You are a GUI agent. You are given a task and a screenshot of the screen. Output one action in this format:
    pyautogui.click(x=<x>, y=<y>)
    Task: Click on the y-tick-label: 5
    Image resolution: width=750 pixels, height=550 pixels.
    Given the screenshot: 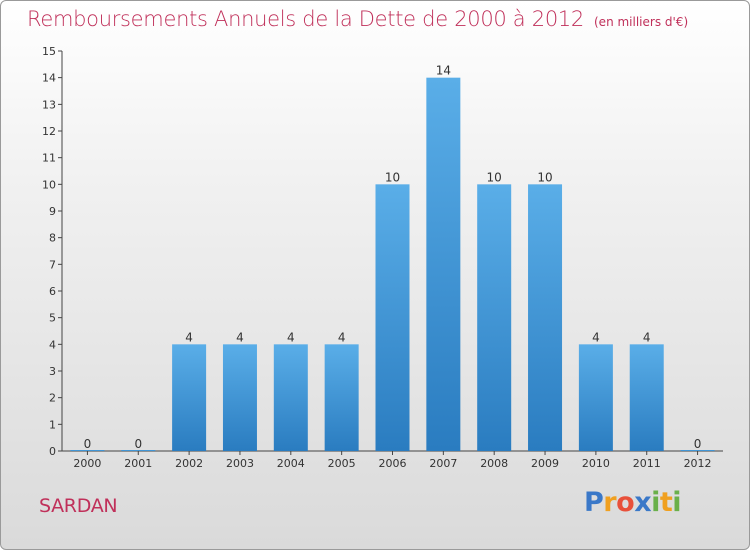 What is the action you would take?
    pyautogui.click(x=52, y=318)
    